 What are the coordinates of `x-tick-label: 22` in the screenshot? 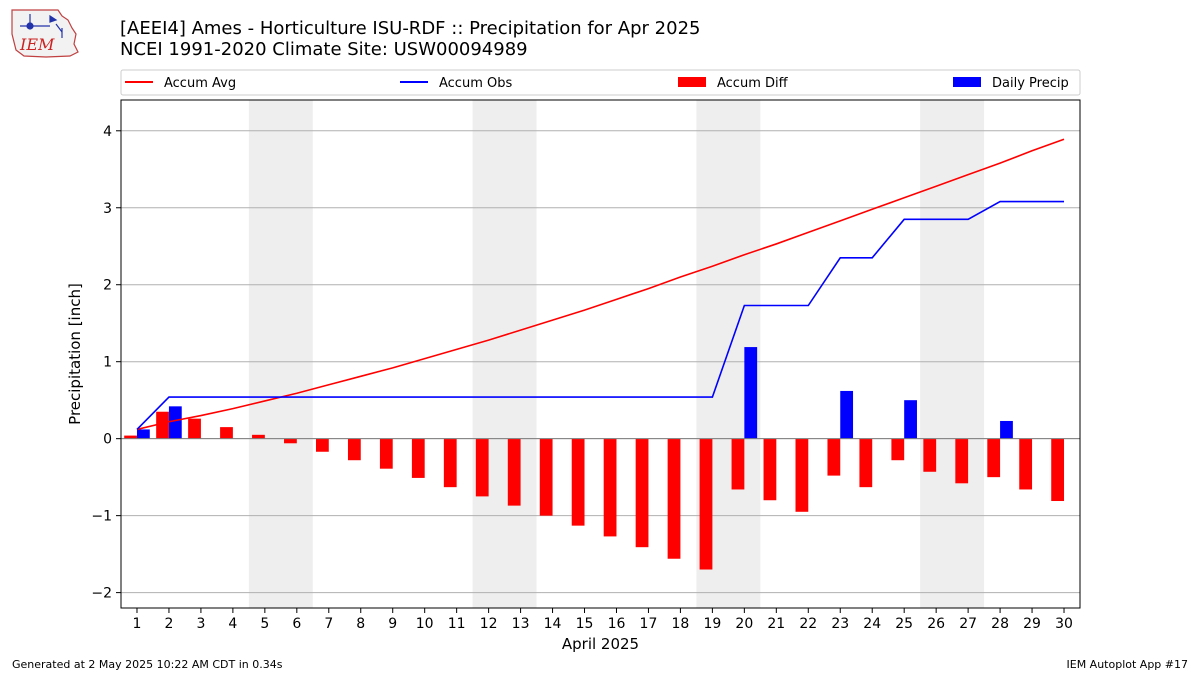 It's located at (808, 624).